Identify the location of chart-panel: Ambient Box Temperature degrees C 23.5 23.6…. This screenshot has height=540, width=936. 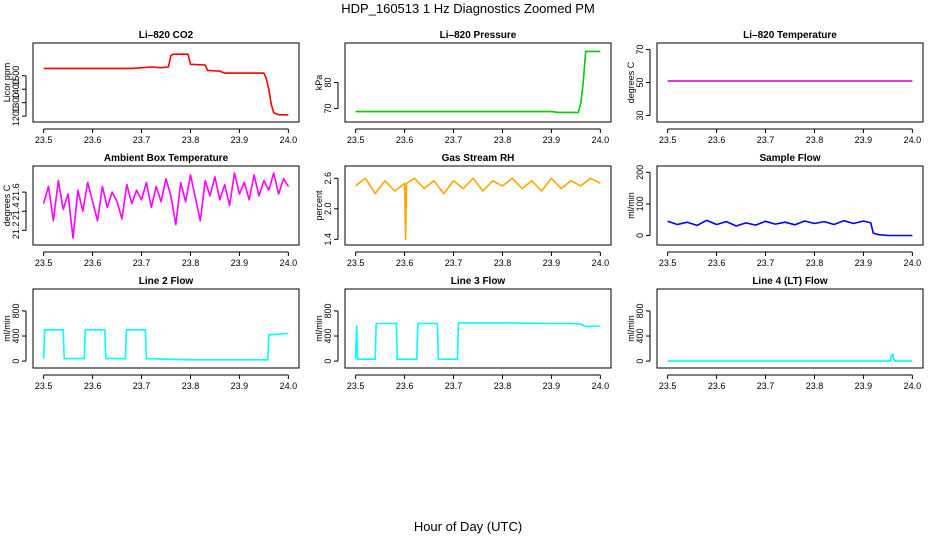
(151, 210).